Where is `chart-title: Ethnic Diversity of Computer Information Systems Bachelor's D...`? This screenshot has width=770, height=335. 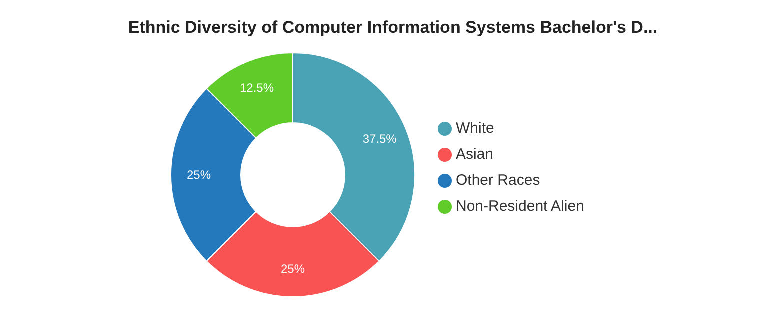 chart-title: Ethnic Diversity of Computer Information Systems Bachelor's D... is located at coordinates (393, 28).